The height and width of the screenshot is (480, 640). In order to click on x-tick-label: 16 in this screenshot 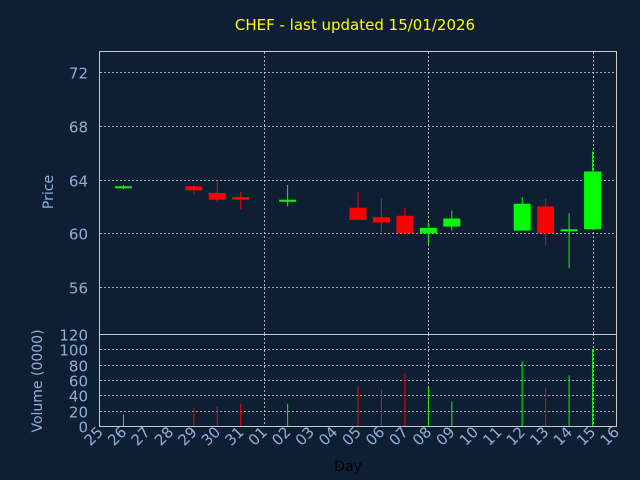, I will do `click(610, 436)`.